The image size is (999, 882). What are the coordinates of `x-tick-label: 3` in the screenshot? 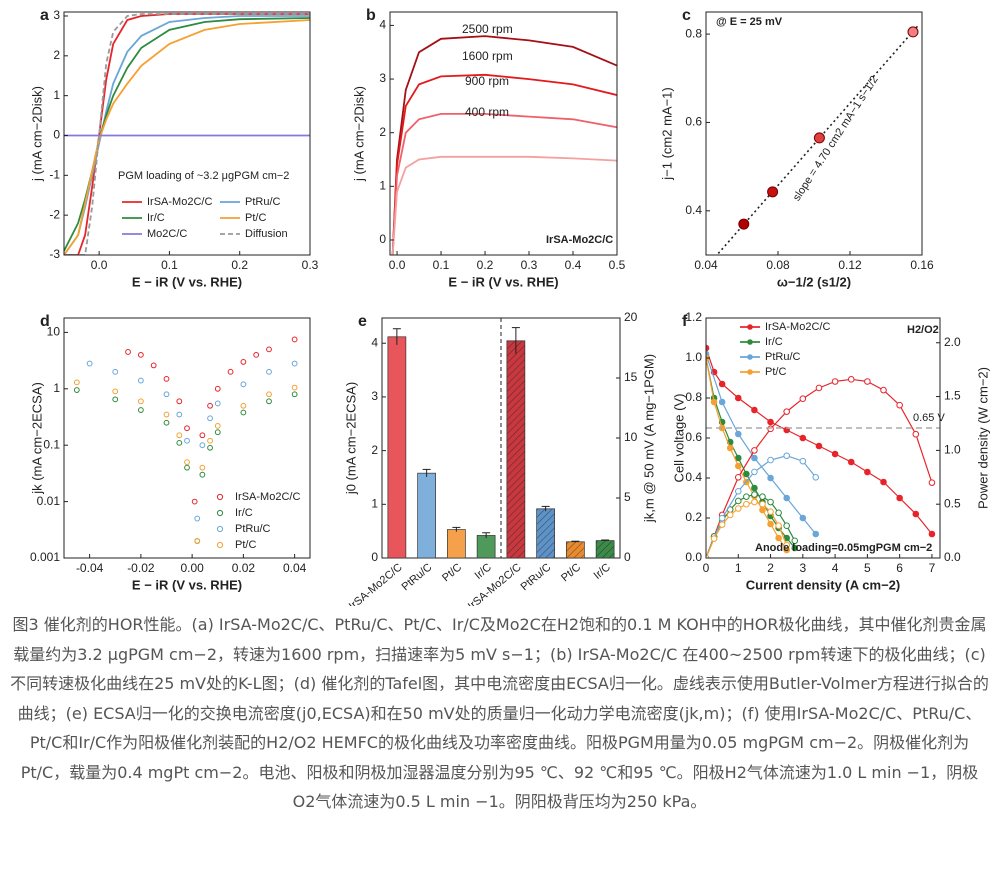 It's located at (802, 568).